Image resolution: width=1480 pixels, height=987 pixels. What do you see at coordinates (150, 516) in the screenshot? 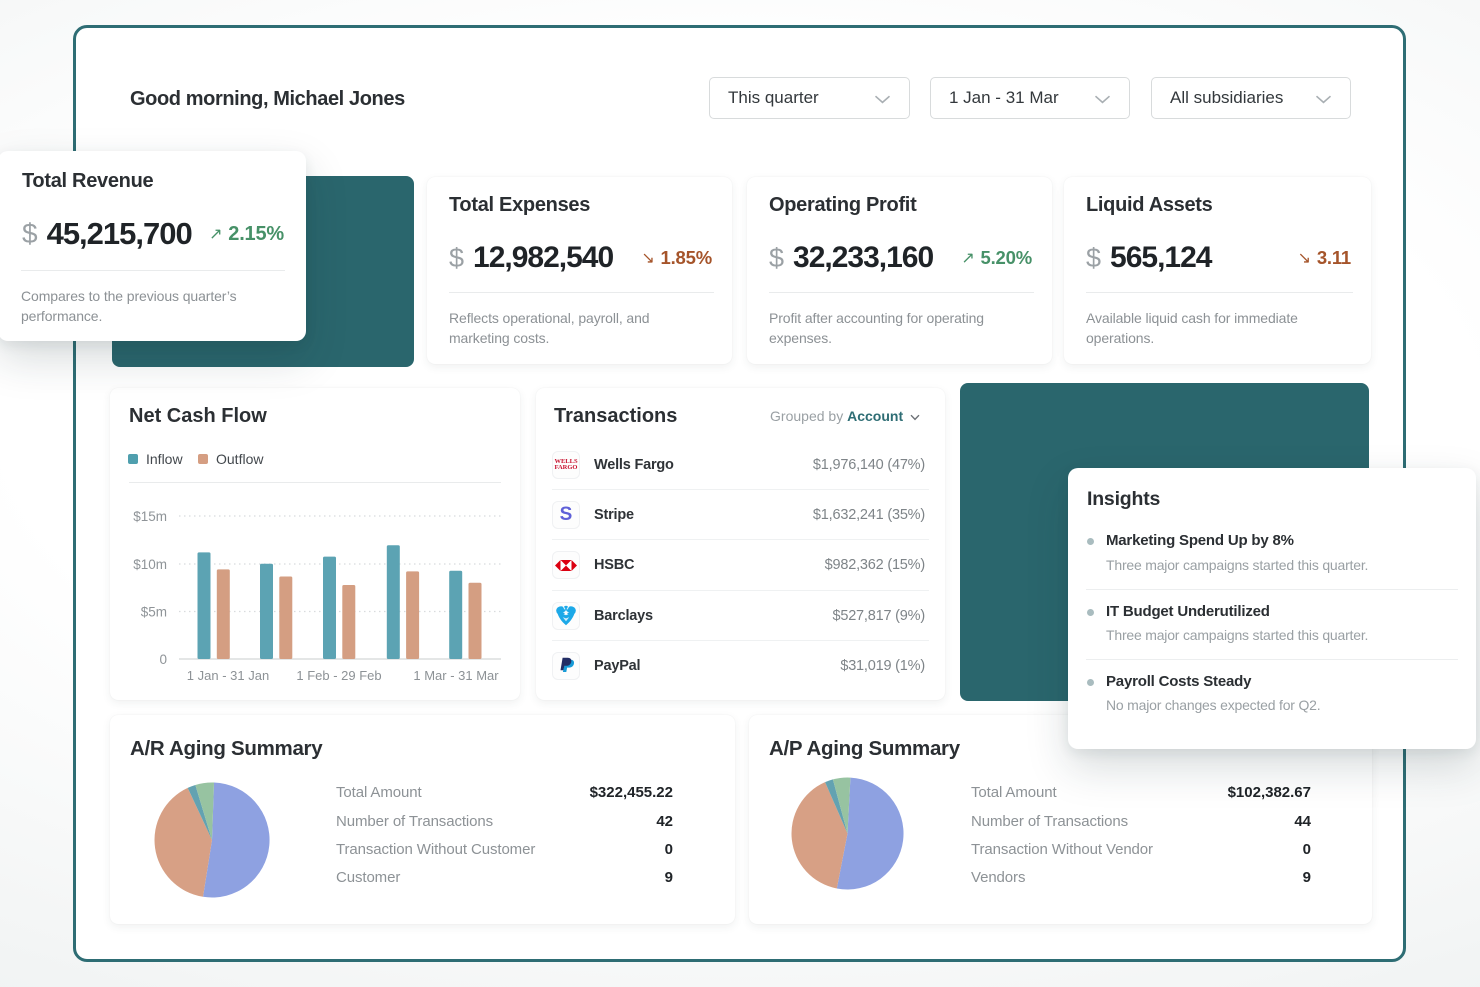
I see `svg-text: $15m` at bounding box center [150, 516].